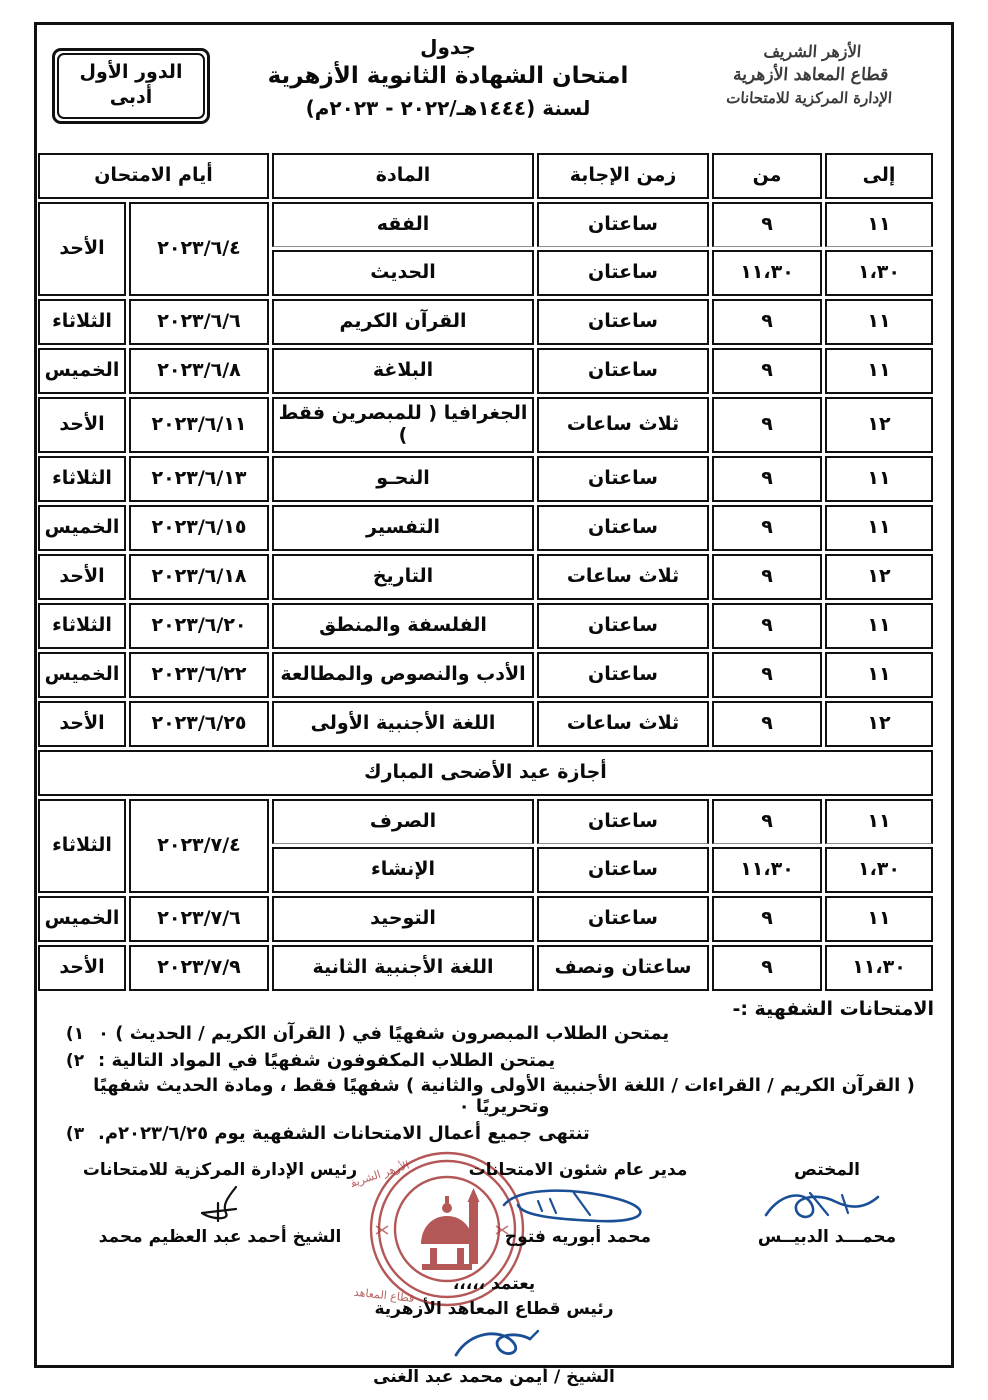 Image resolution: width=988 pixels, height=1400 pixels. Describe the element at coordinates (494, 1345) in the screenshot. I see `approval-ink-signature` at that location.